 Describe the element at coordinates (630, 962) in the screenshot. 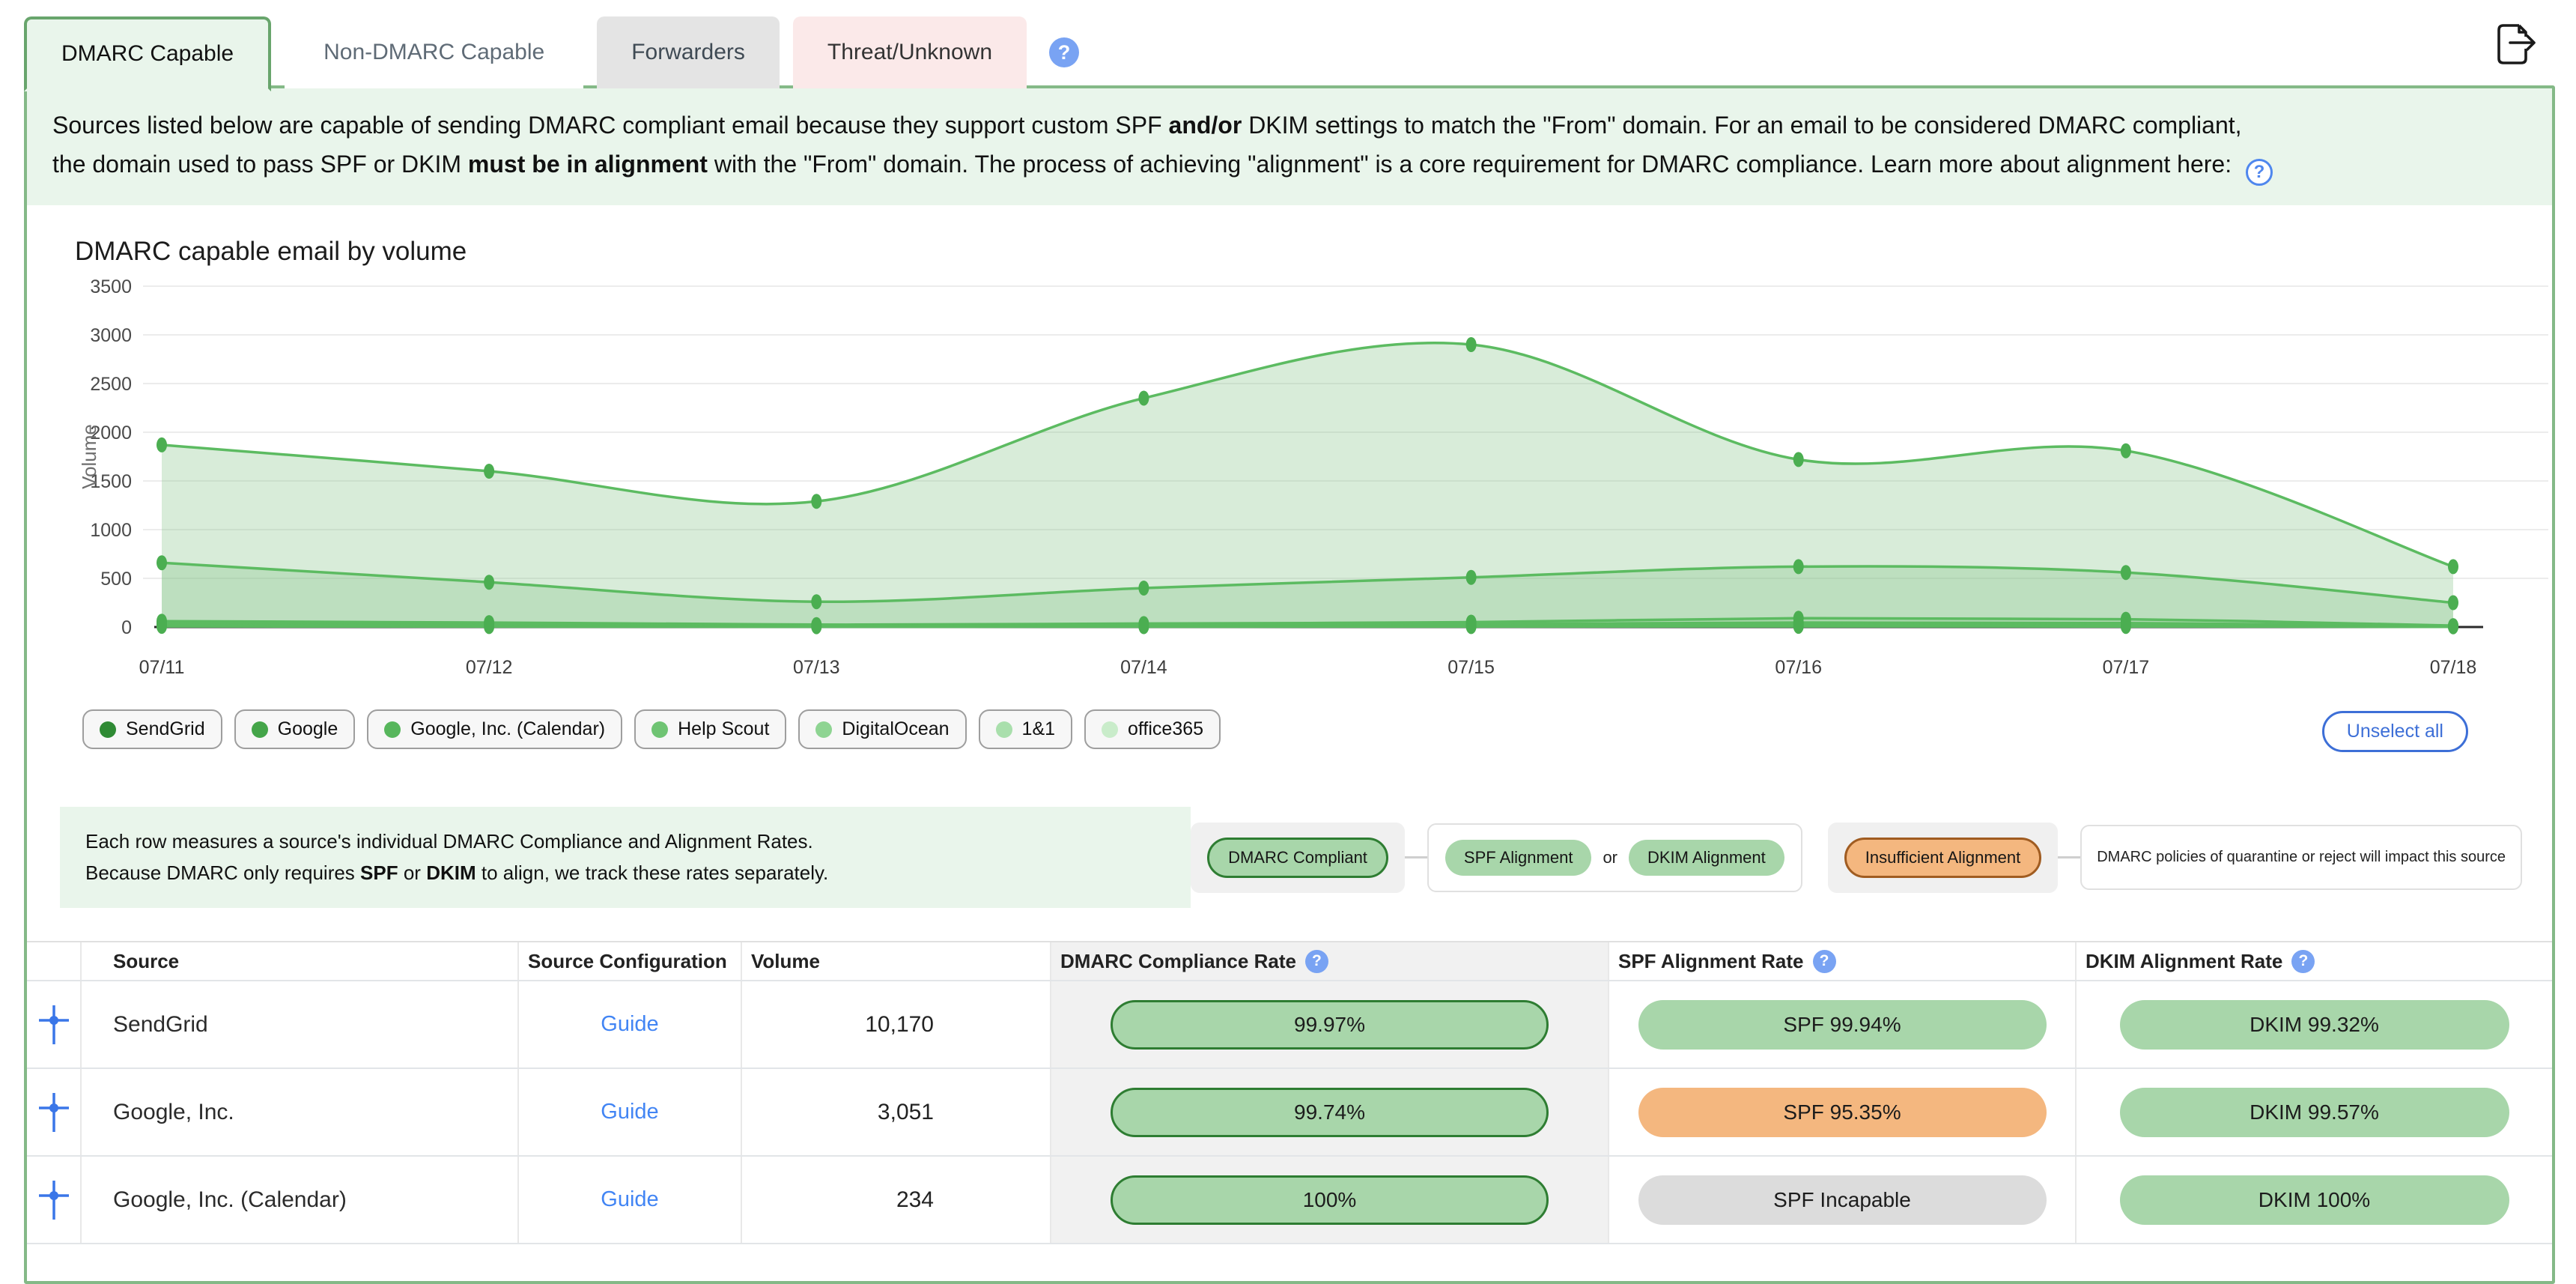

I see `header-source-configuration: Source Configuration` at that location.